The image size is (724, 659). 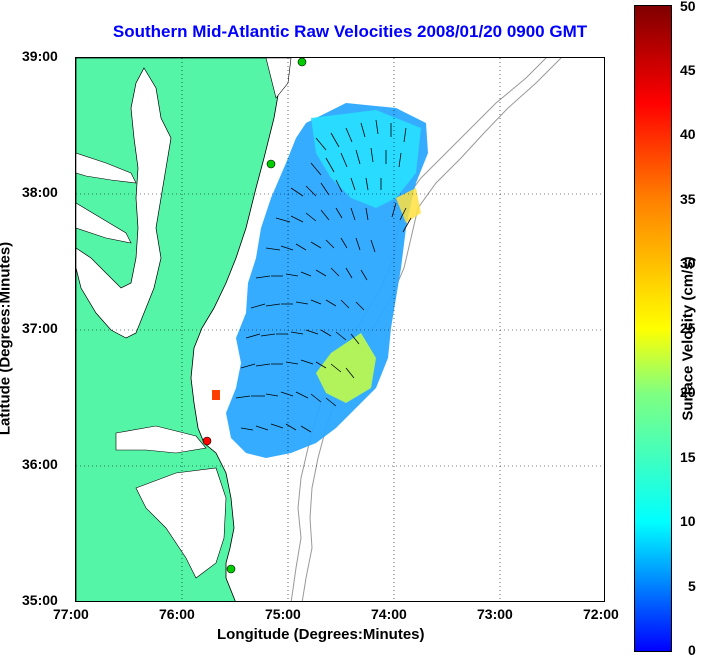 What do you see at coordinates (688, 521) in the screenshot?
I see `colorbar-tick: 10` at bounding box center [688, 521].